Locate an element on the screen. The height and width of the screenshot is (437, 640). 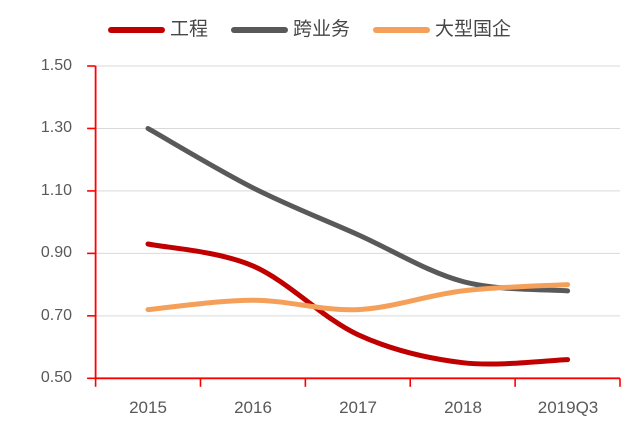
y-axis-label: 1.30 is located at coordinates (56, 127).